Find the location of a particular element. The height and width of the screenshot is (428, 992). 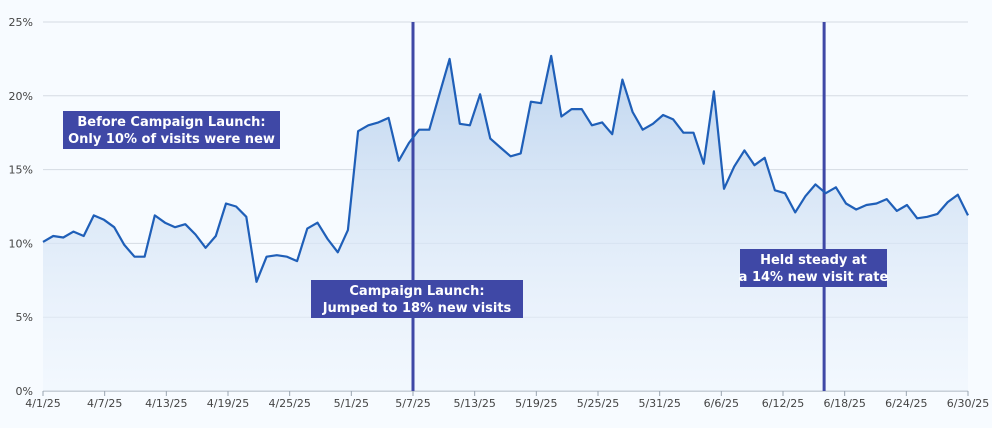

annotation-text: Jumped to 18% new visits is located at coordinates (417, 308).